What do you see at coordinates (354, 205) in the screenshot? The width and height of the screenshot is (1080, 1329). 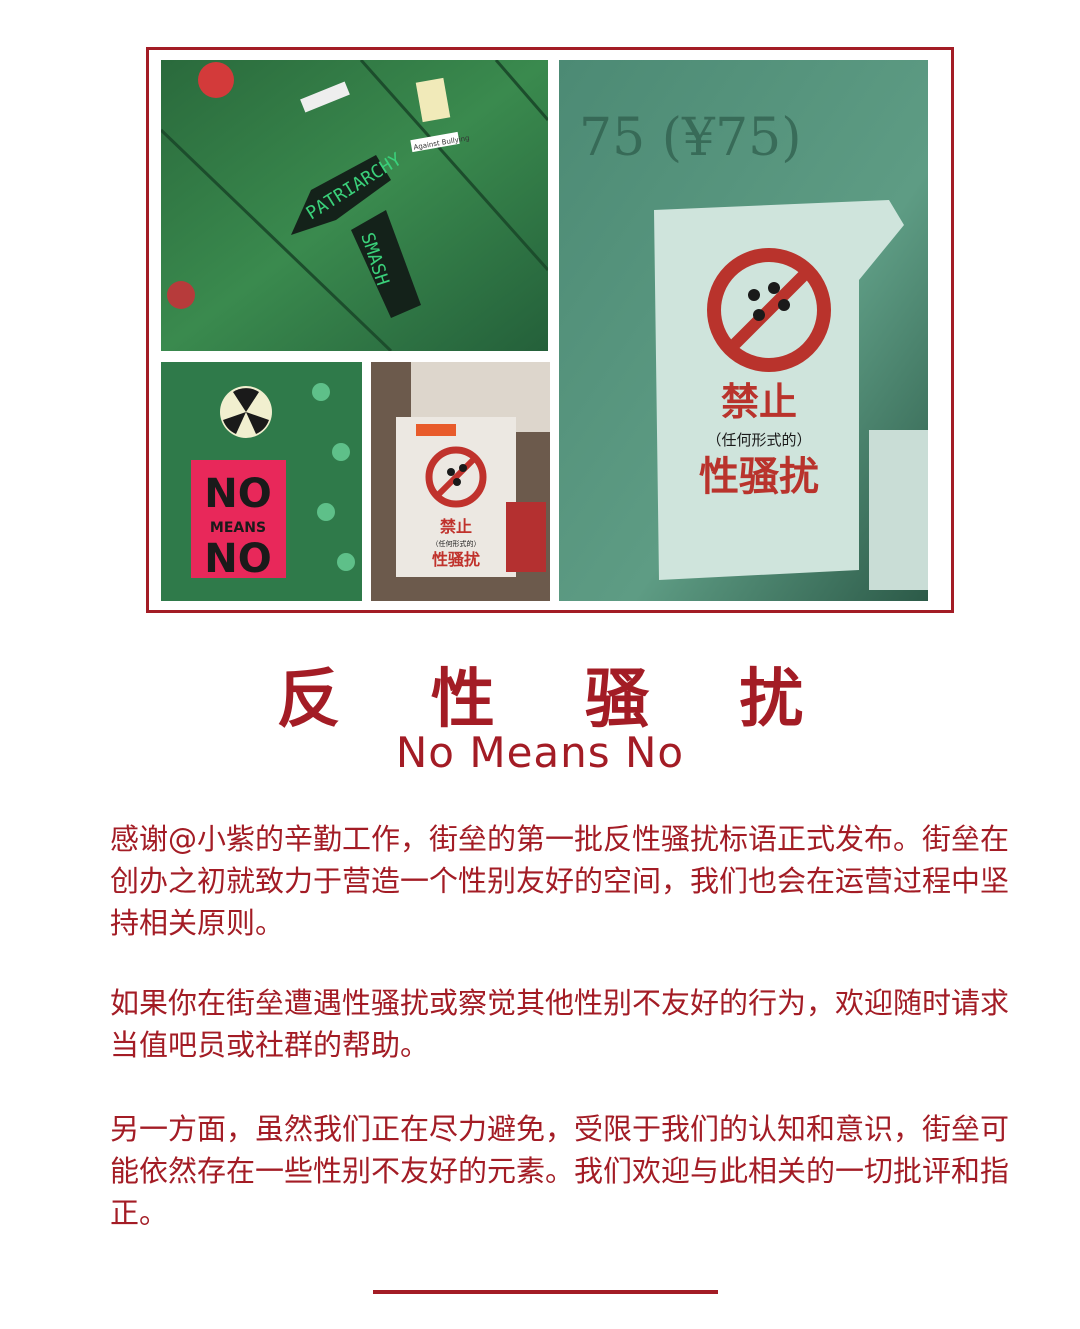 I see `photo-smash-patriarchy-sticker: PATRIARCHY SMASH Against Bullying` at bounding box center [354, 205].